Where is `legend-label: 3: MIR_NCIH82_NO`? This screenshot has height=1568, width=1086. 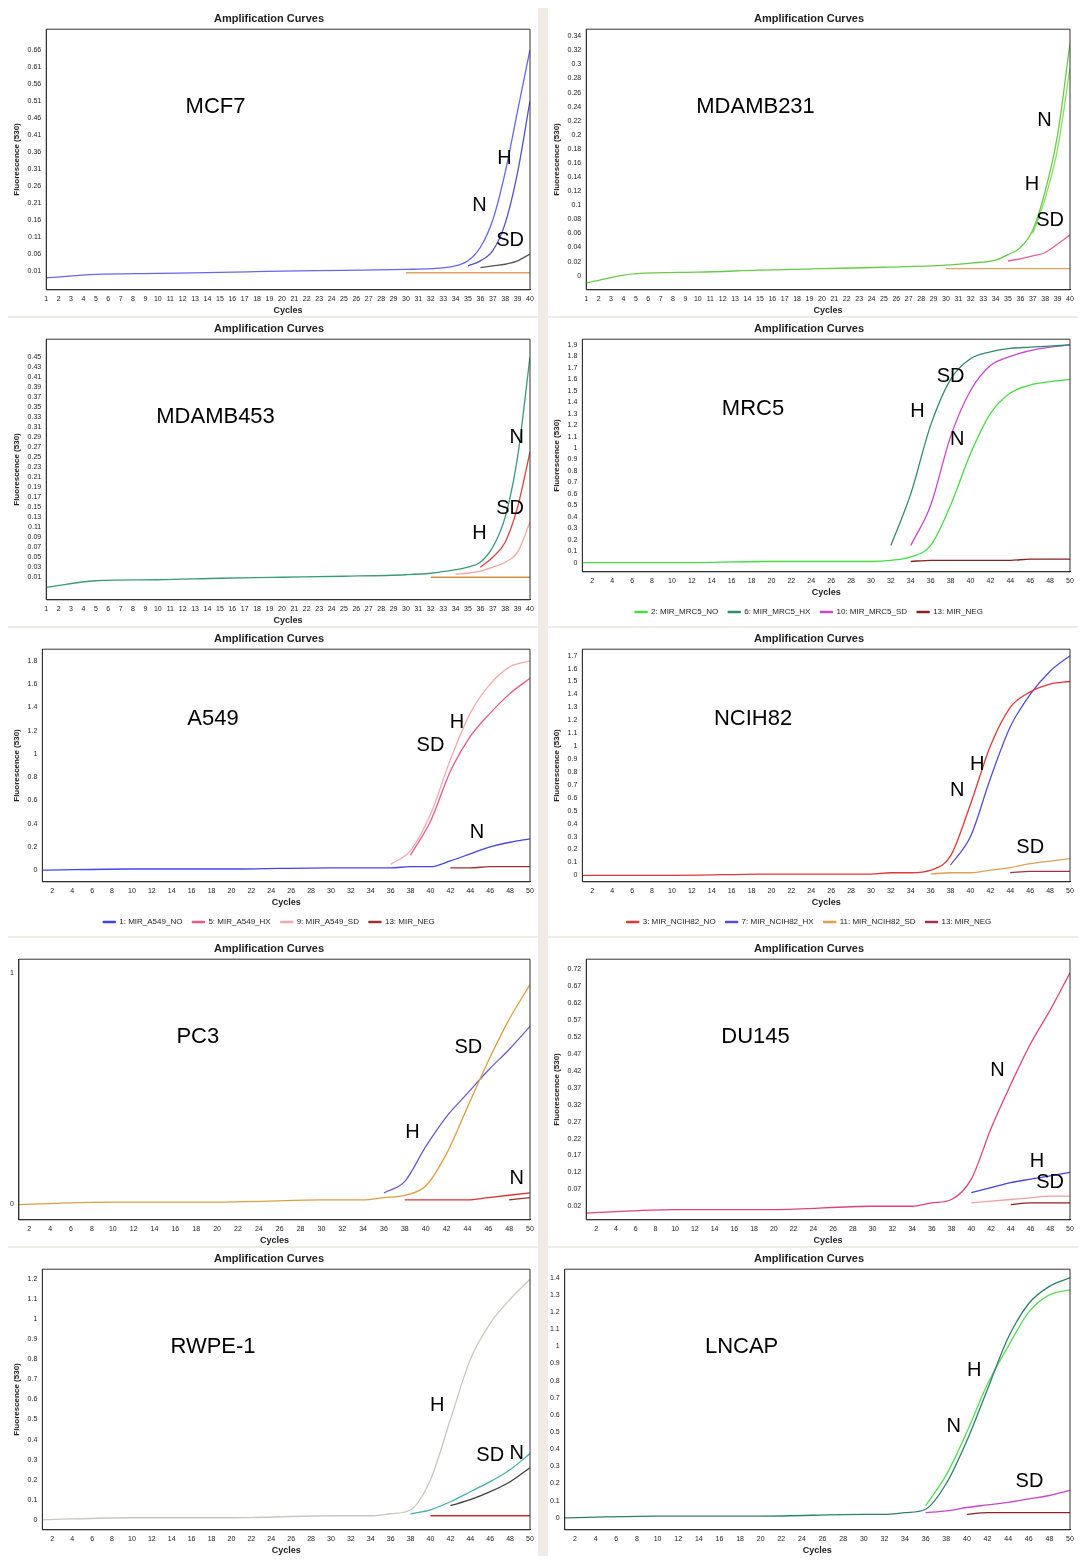
legend-label: 3: MIR_NCIH82_NO is located at coordinates (679, 922).